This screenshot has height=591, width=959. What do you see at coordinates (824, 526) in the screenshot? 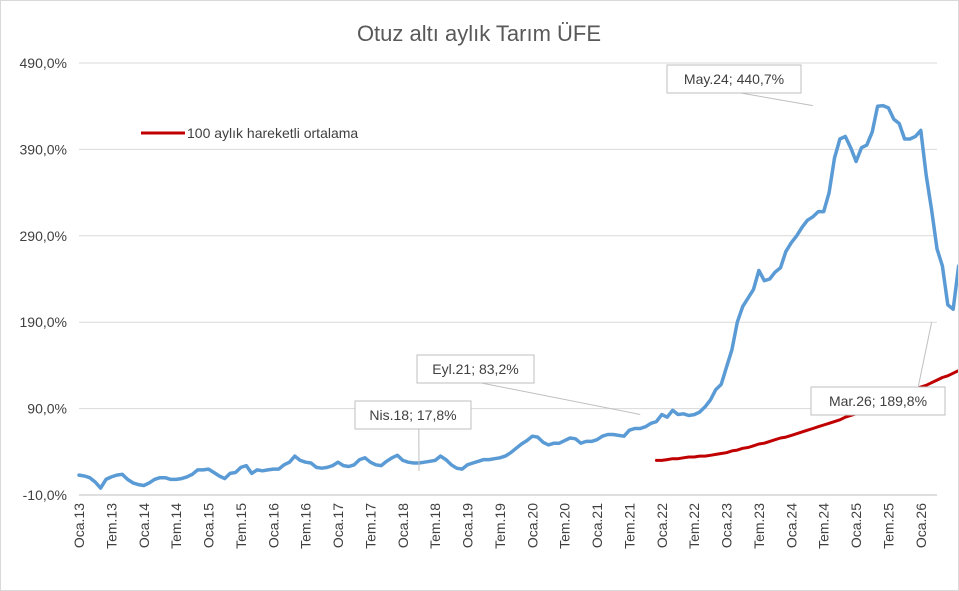
I see `x-tick-label: Tem.24` at bounding box center [824, 526].